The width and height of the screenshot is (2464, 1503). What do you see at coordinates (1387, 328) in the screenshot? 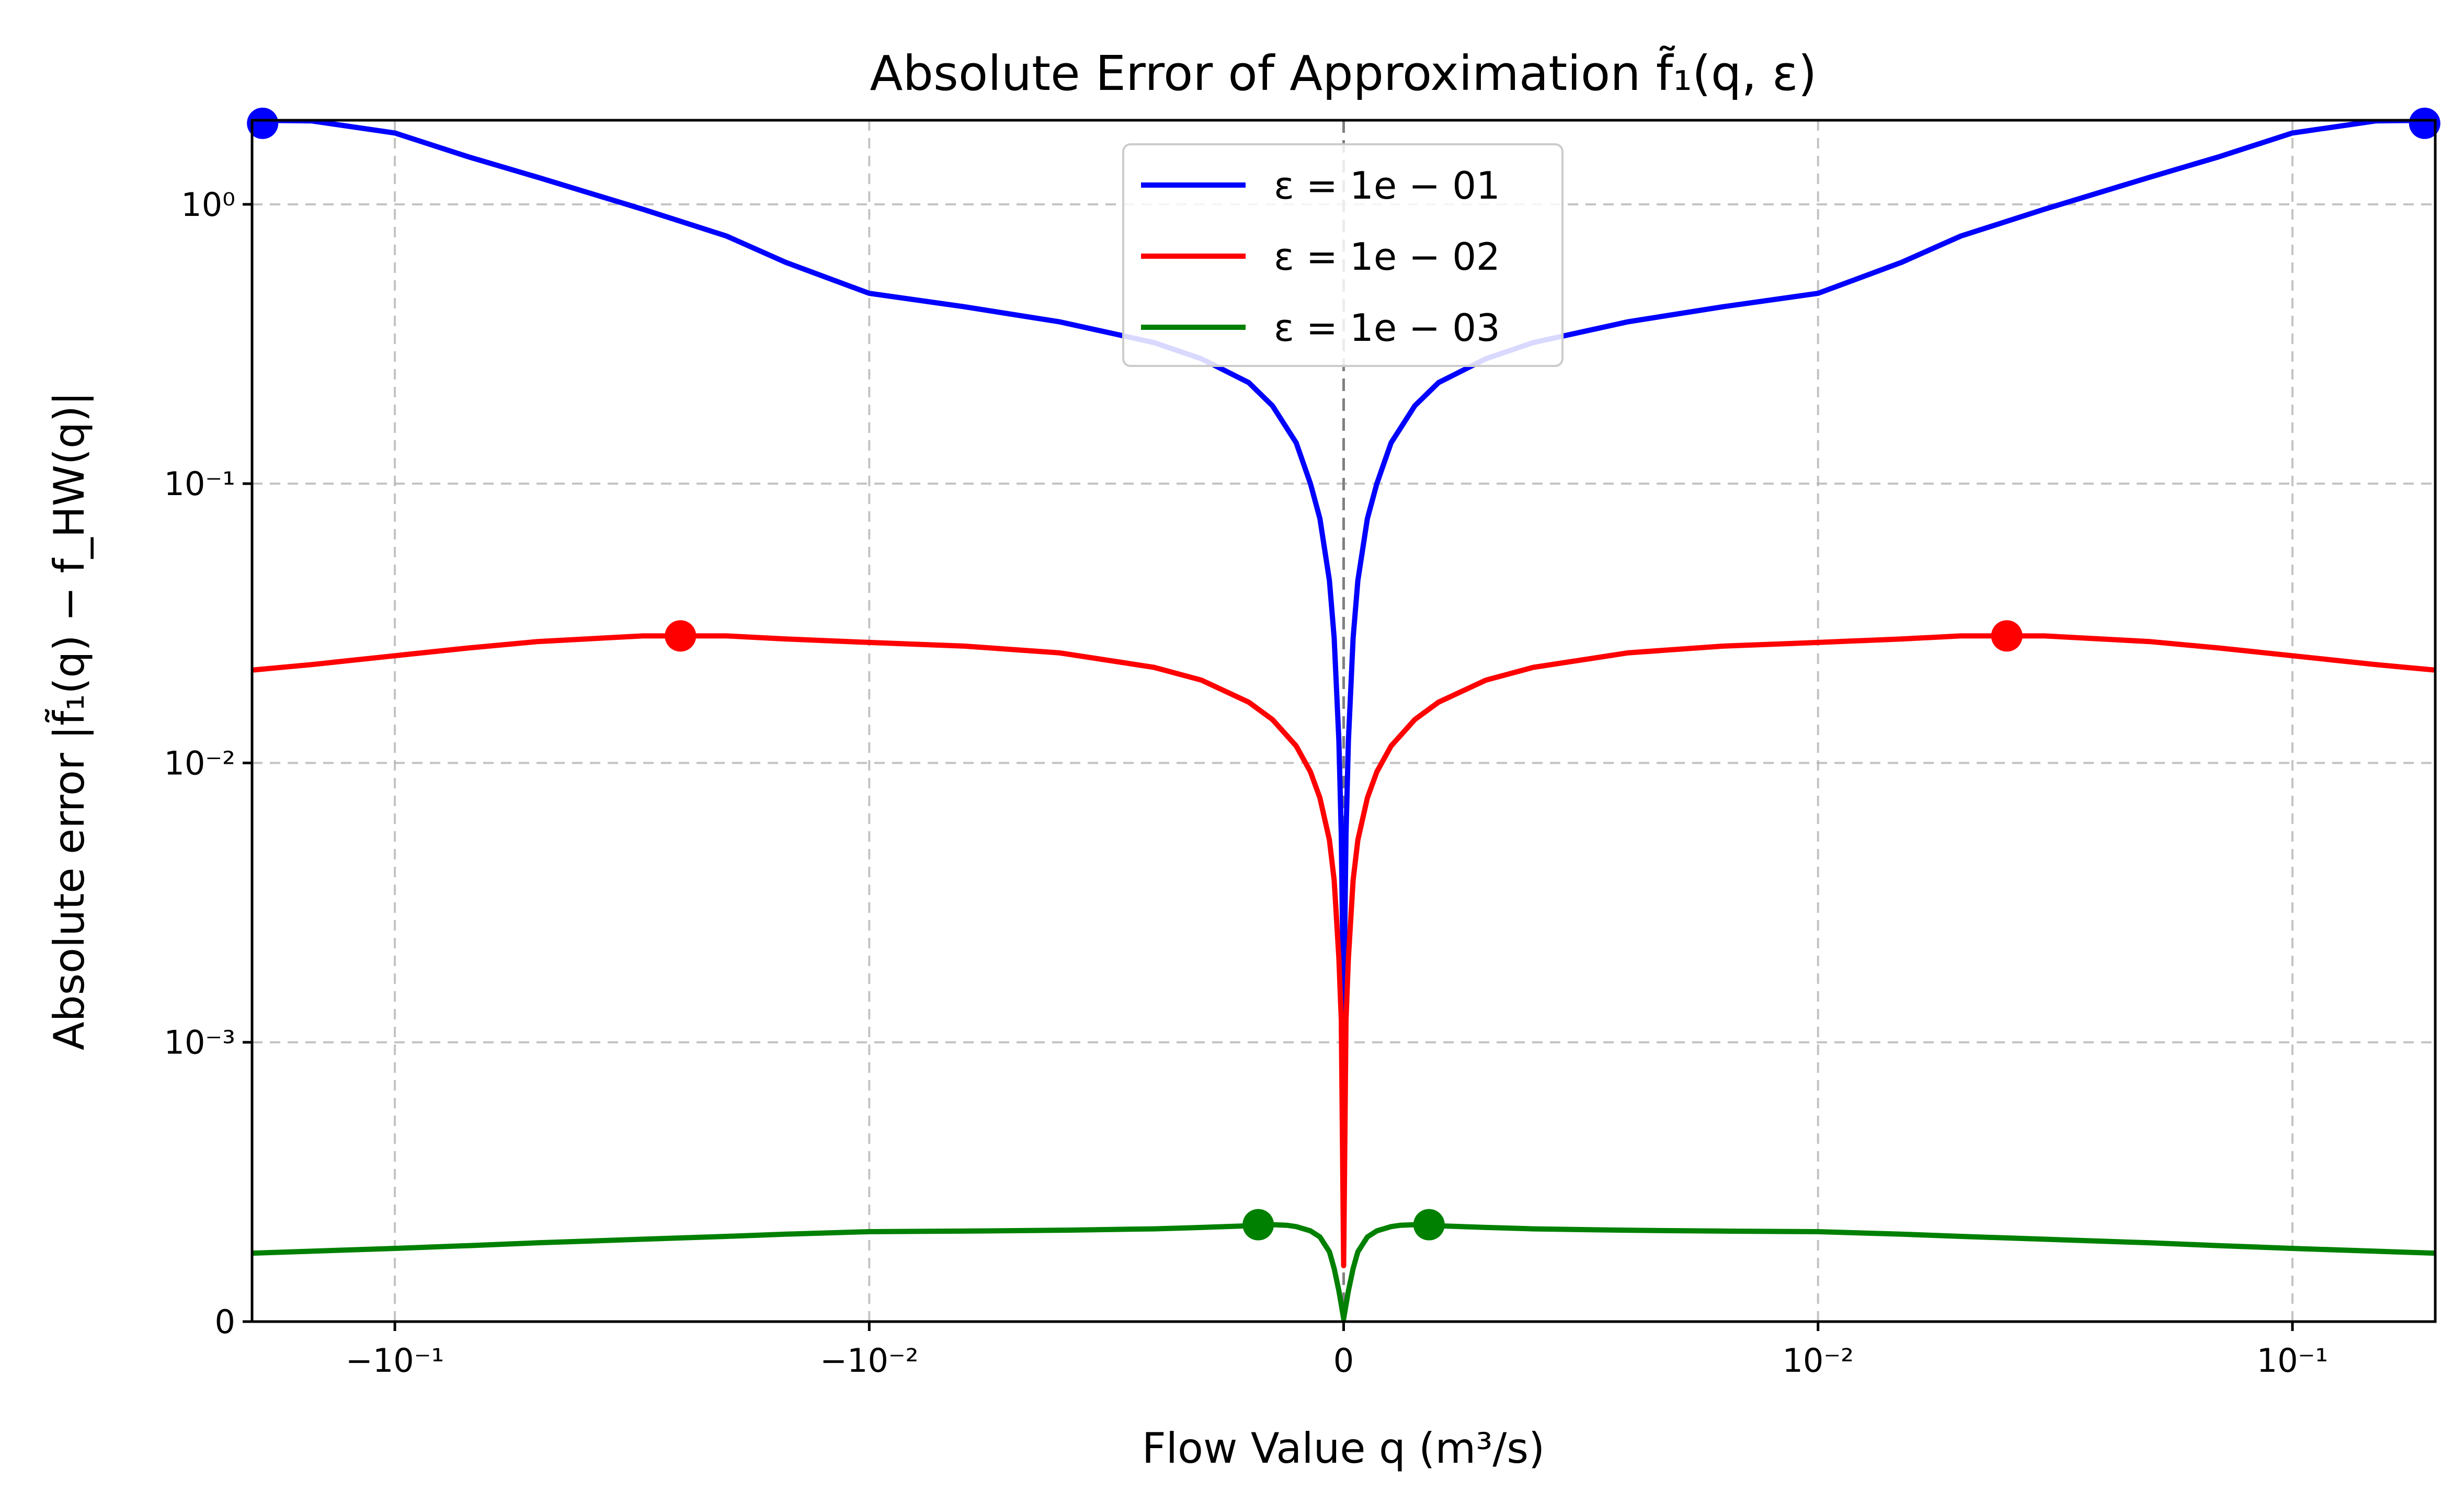
I see `legend-label-3: ε = 1e − 03` at bounding box center [1387, 328].